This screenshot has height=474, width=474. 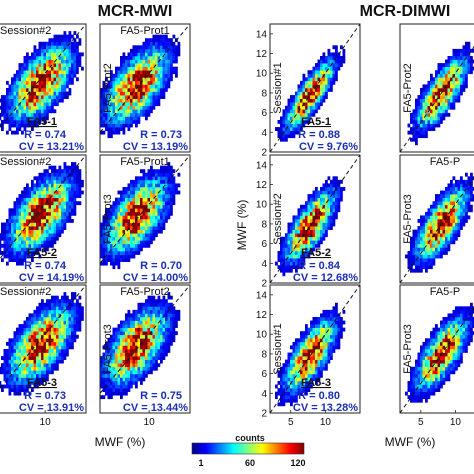 What do you see at coordinates (155, 278) in the screenshot?
I see `cv-value: CV = 14.00%` at bounding box center [155, 278].